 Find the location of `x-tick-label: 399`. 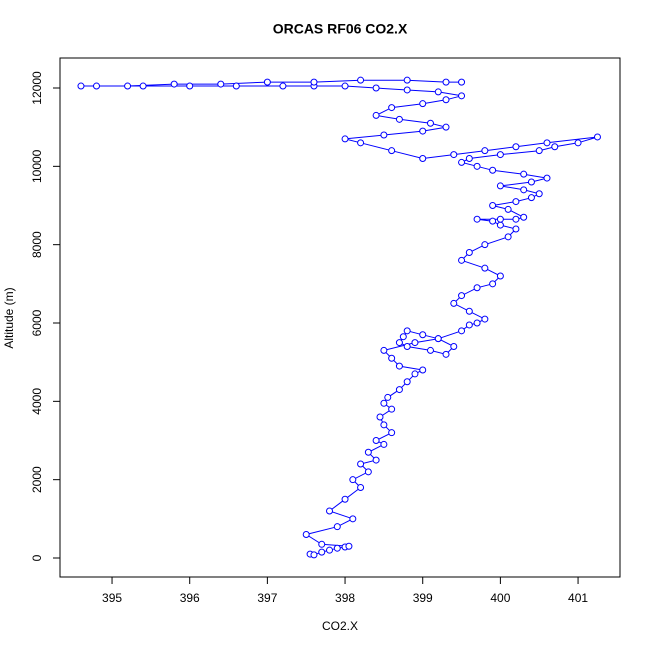

x-tick-label: 399 is located at coordinates (423, 598).